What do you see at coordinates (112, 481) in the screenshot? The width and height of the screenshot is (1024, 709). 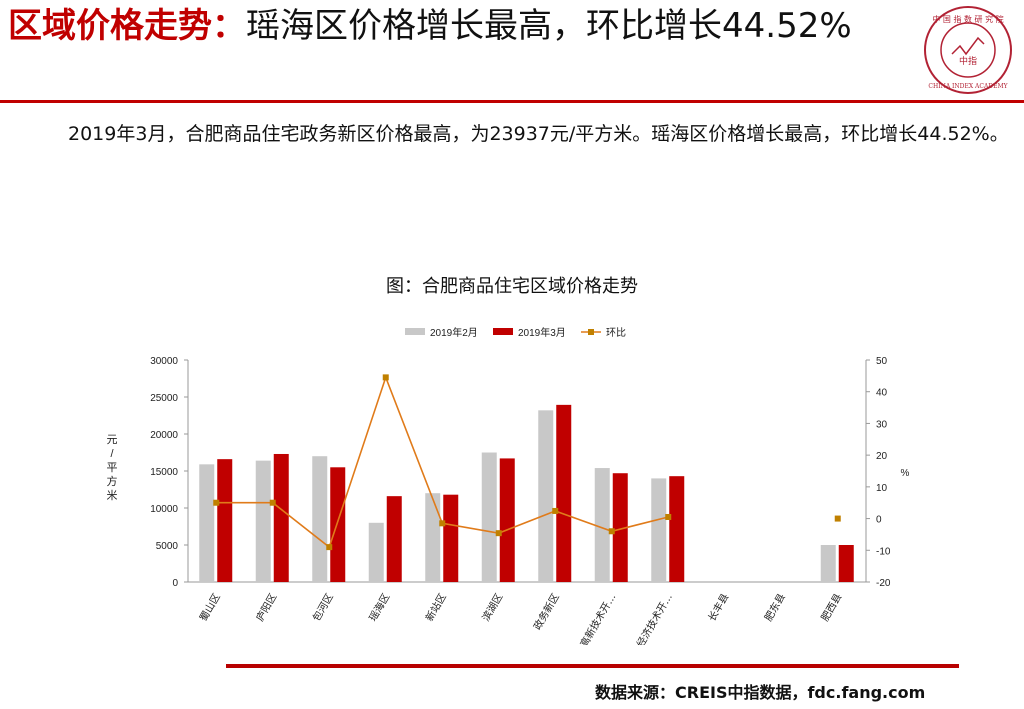 I see `y-left-axis-label-char: 方` at bounding box center [112, 481].